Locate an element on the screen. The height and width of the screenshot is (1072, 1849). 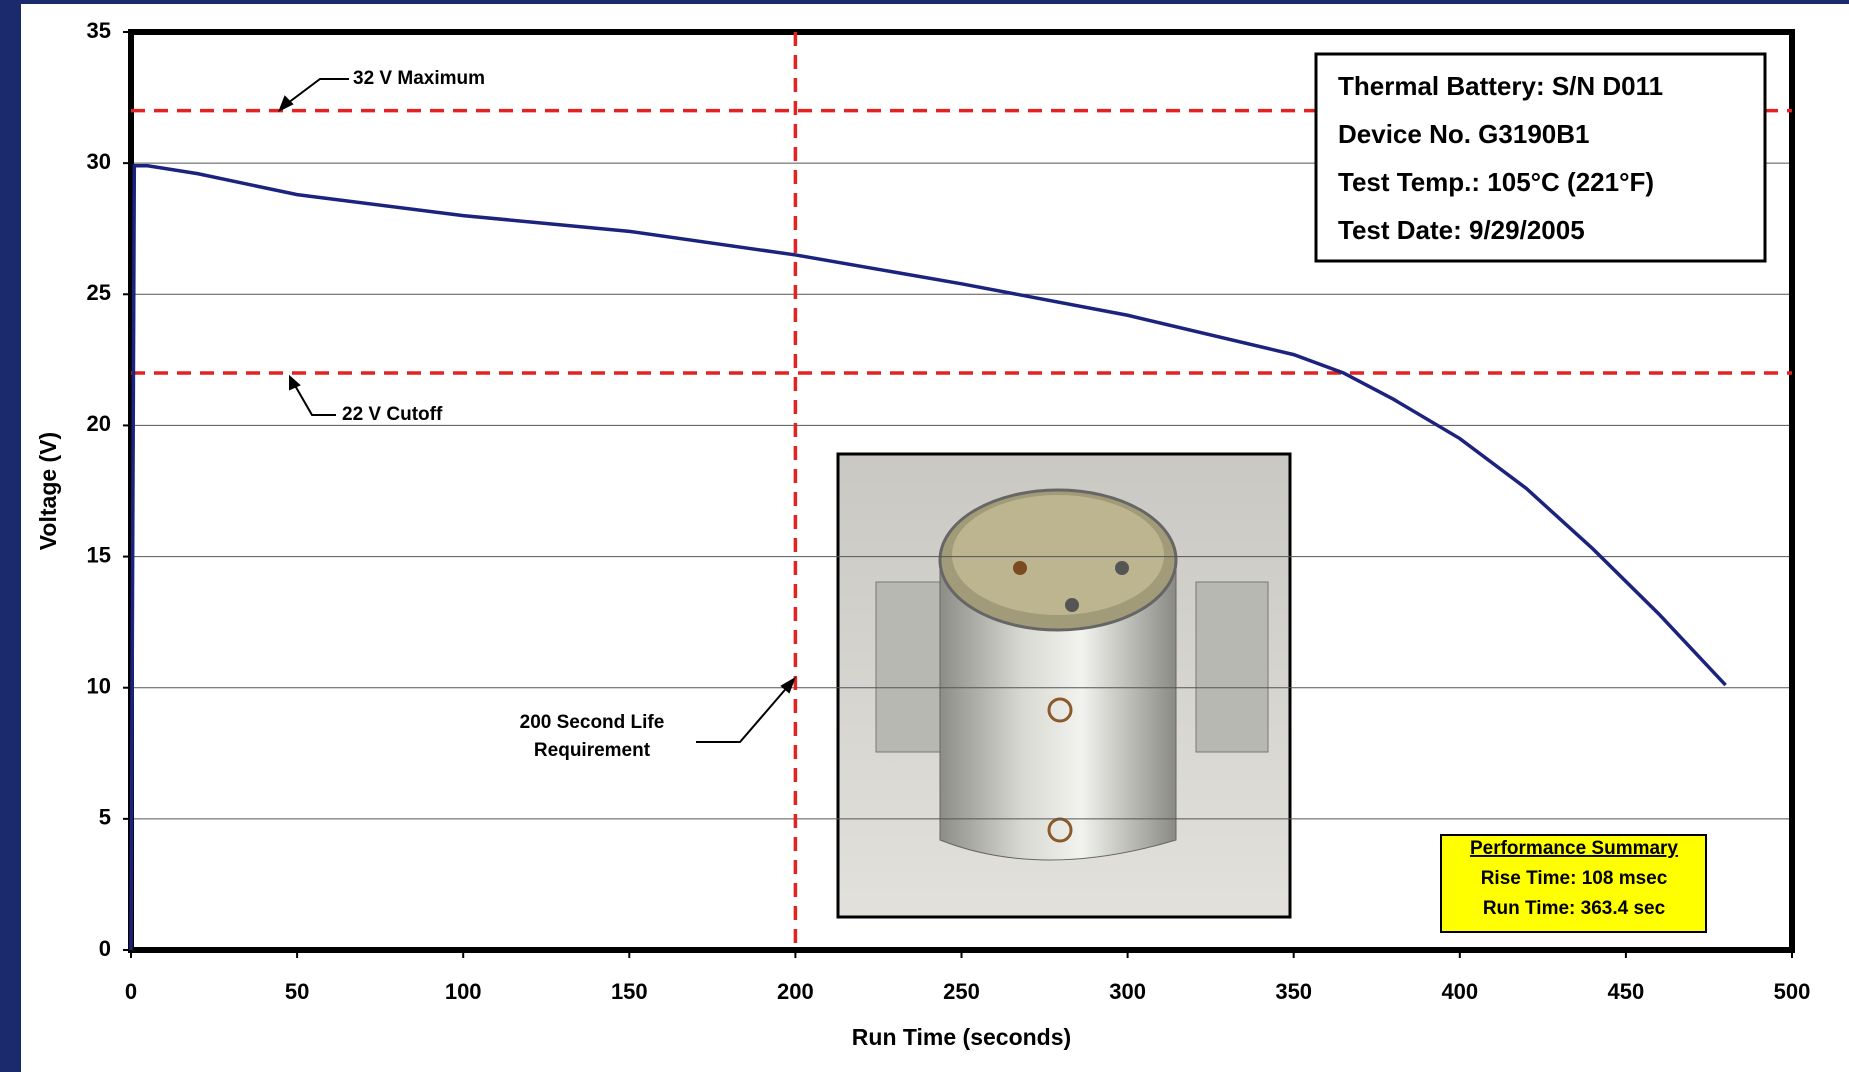
y-tick-label: 35 is located at coordinates (99, 30).